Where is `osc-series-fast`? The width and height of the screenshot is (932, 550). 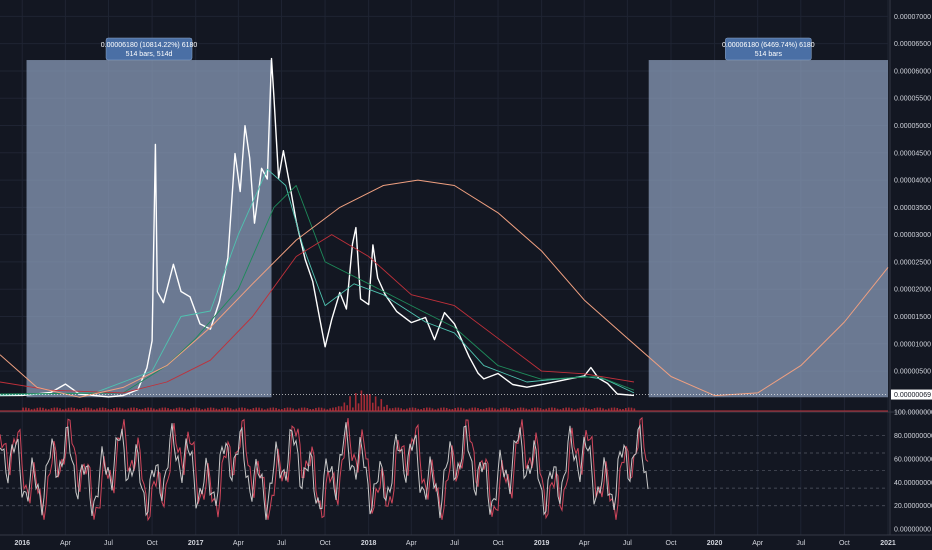
osc-series-fast is located at coordinates (324, 469).